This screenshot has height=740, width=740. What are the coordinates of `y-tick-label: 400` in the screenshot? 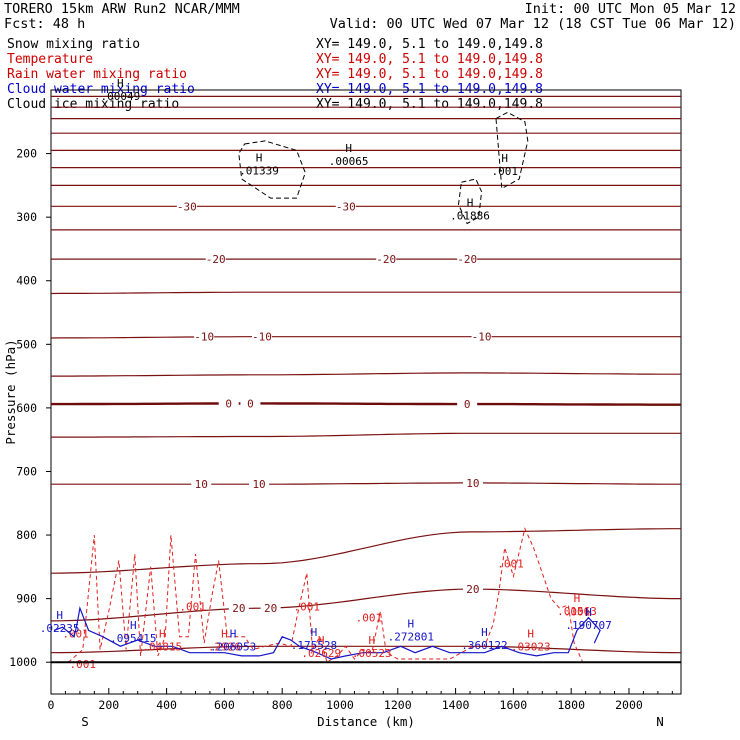 It's located at (26, 281).